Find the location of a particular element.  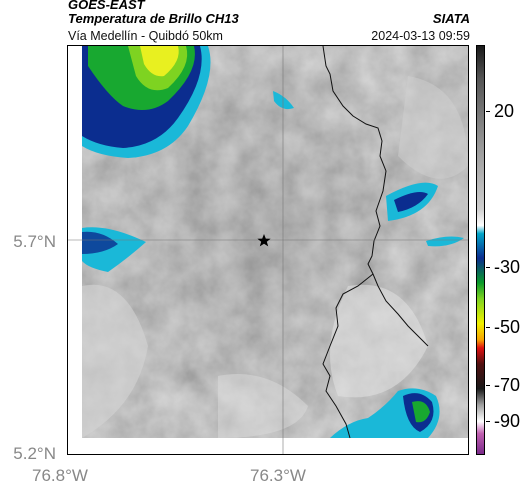

star-icon is located at coordinates (264, 240).